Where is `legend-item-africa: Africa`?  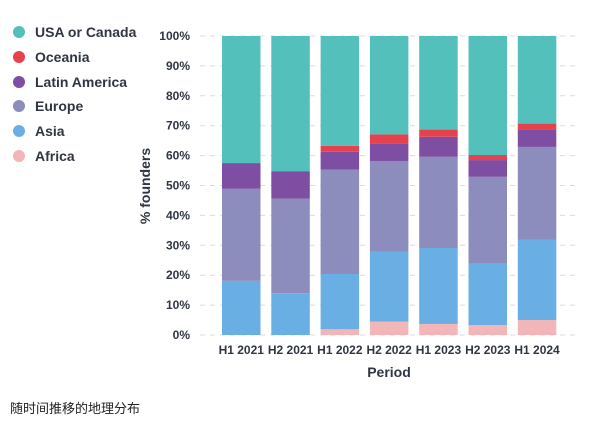 legend-item-africa: Africa is located at coordinates (74, 155).